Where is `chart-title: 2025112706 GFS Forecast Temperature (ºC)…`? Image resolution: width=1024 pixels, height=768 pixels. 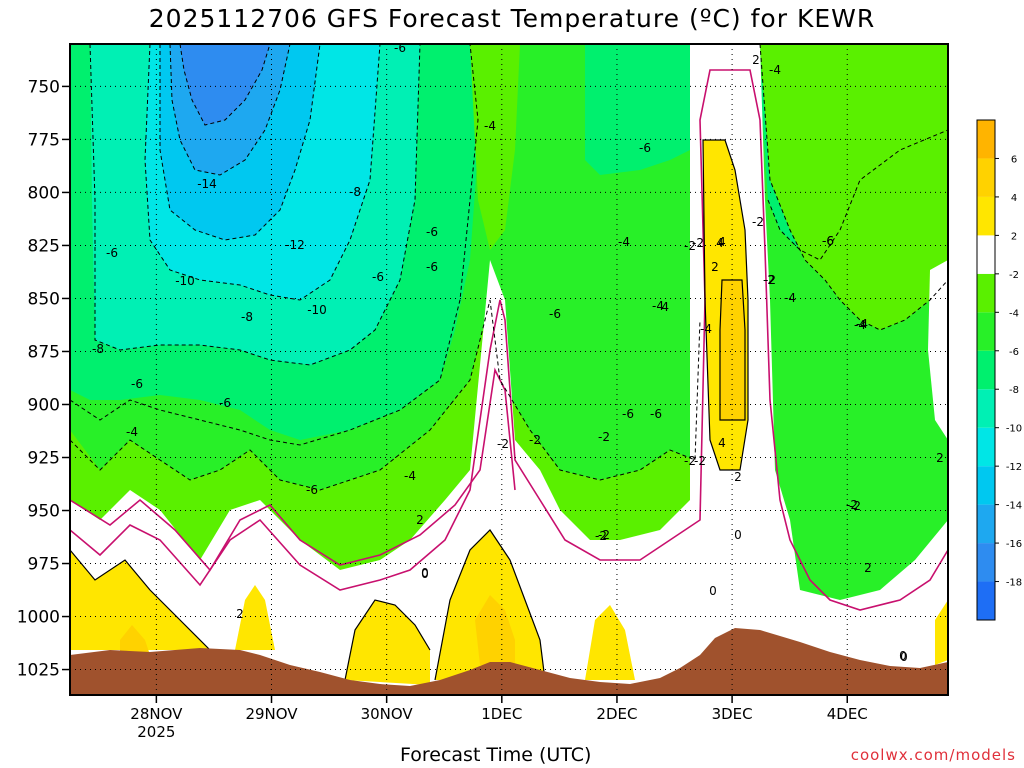 chart-title: 2025112706 GFS Forecast Temperature (ºC)… is located at coordinates (512, 18).